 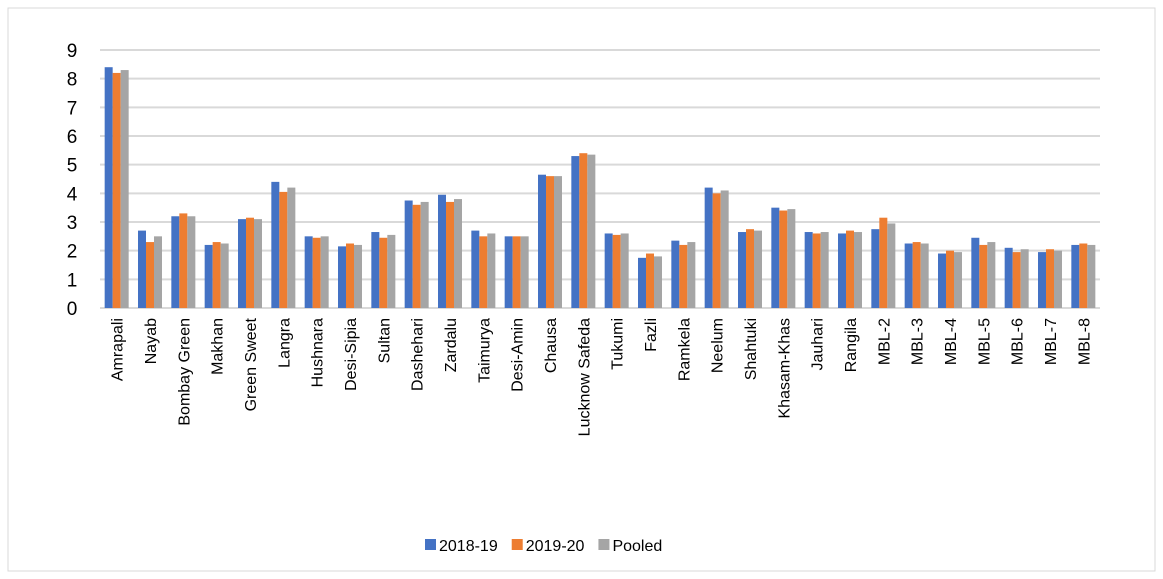 I want to click on x-tick-label: Dashehari, so click(x=418, y=354).